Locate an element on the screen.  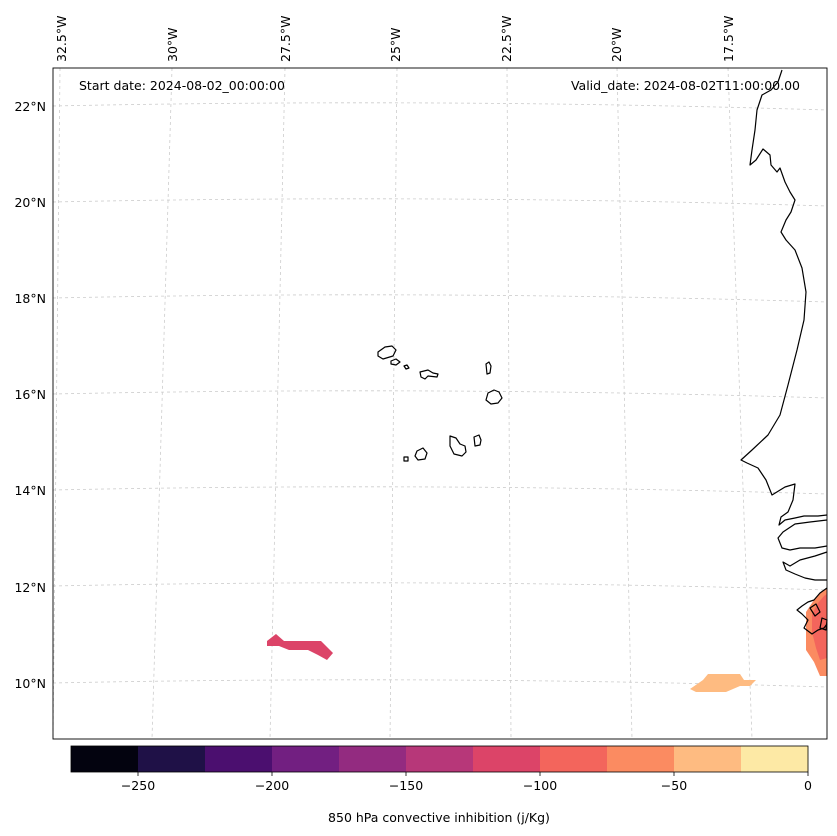
lat-label-12n: 12°N is located at coordinates (30, 587).